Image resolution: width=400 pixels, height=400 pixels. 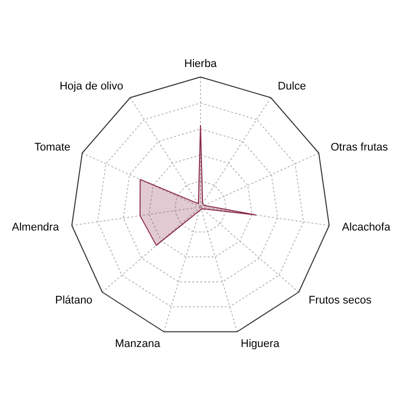 What do you see at coordinates (359, 148) in the screenshot?
I see `spoke-label: Otras frutas` at bounding box center [359, 148].